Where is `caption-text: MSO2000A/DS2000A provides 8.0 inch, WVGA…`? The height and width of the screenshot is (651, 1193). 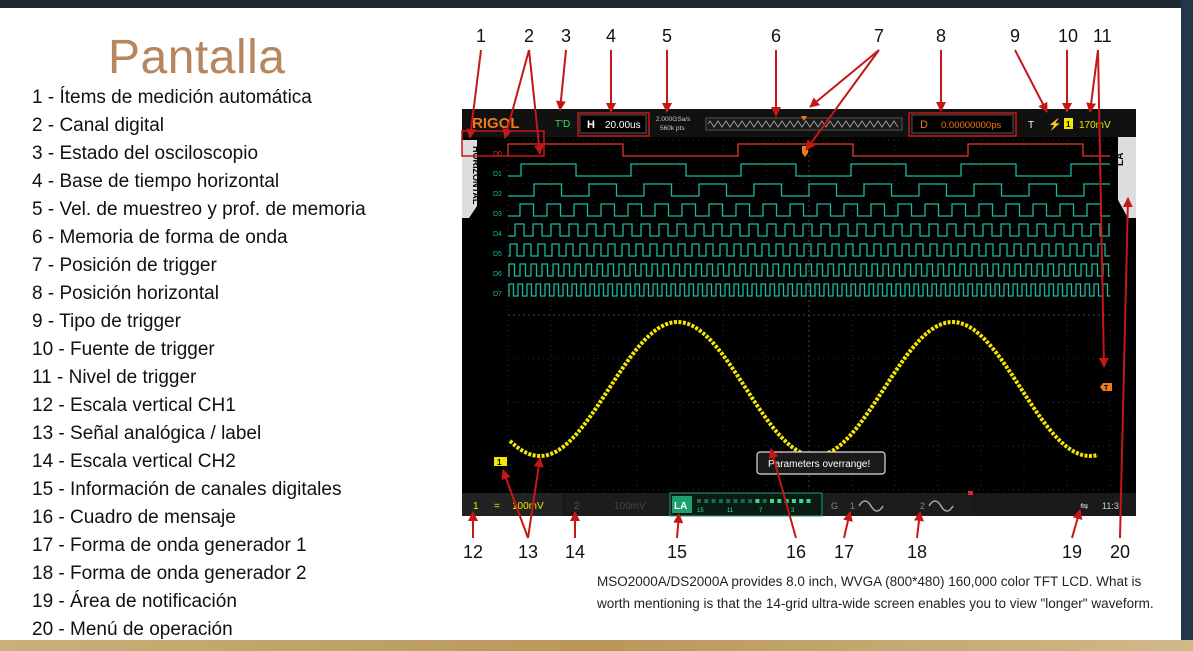
caption-text: MSO2000A/DS2000A provides 8.0 inch, WVGA… is located at coordinates (875, 592).